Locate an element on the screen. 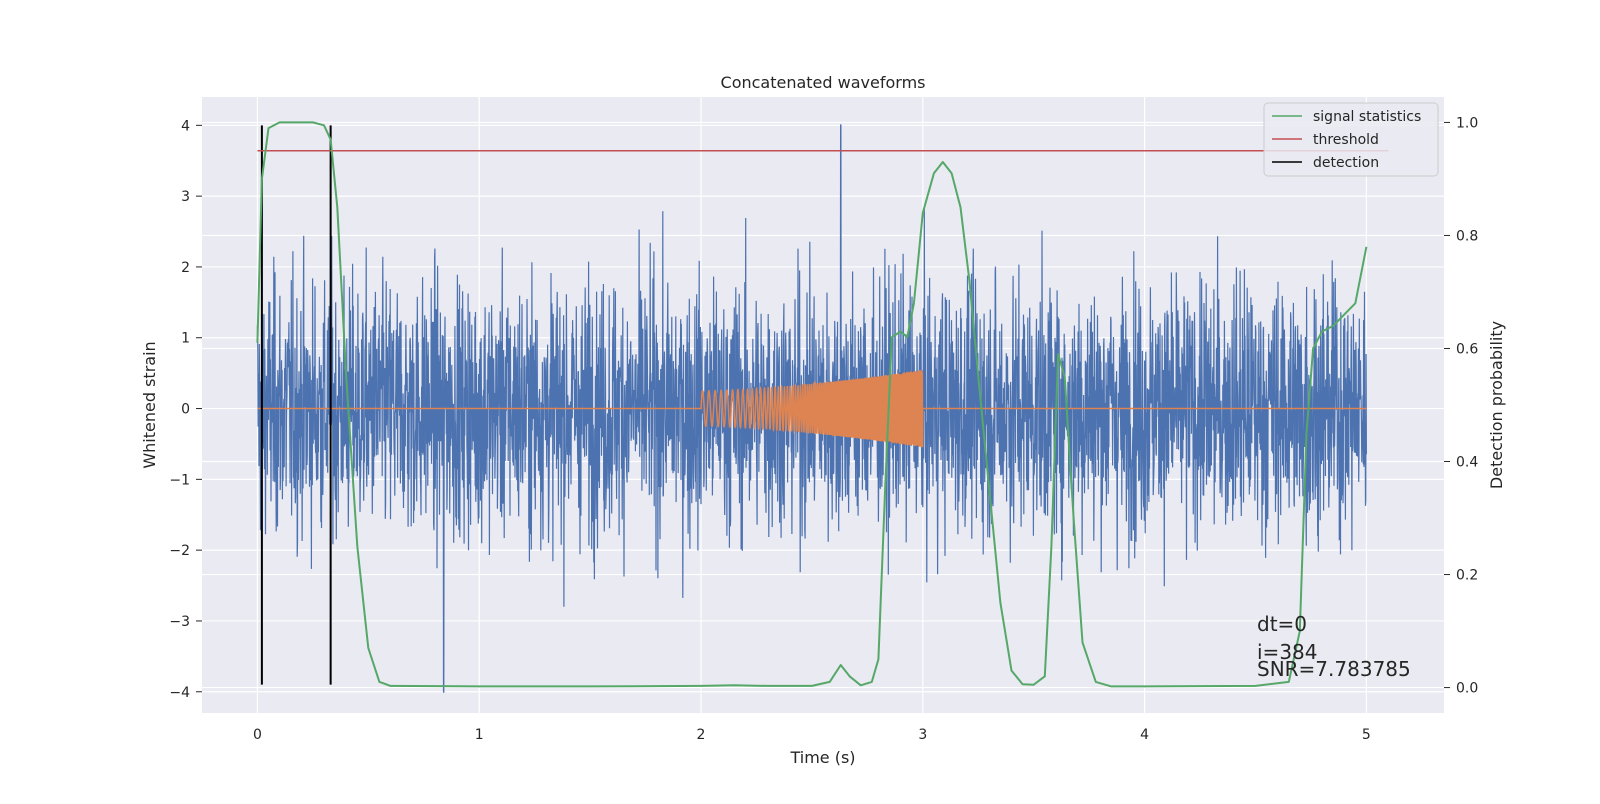  legend-label-detection: detection is located at coordinates (1346, 163).